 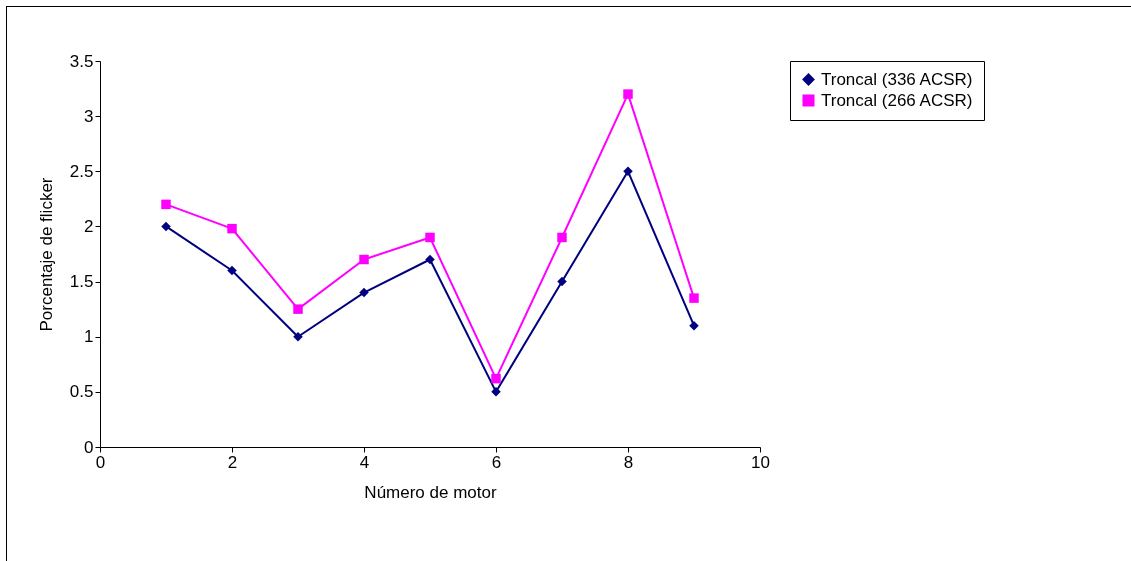 I want to click on x-tick-label: 8, so click(x=628, y=462).